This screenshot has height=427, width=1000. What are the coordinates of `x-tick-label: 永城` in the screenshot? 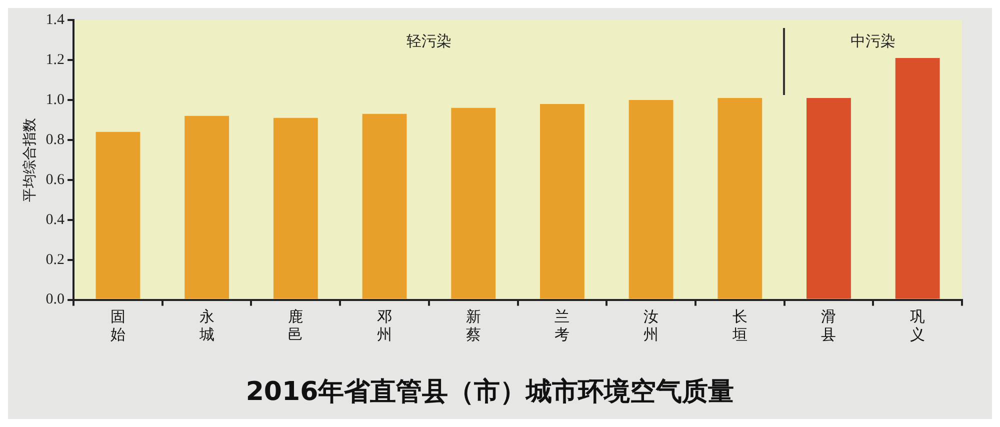 It's located at (206, 326).